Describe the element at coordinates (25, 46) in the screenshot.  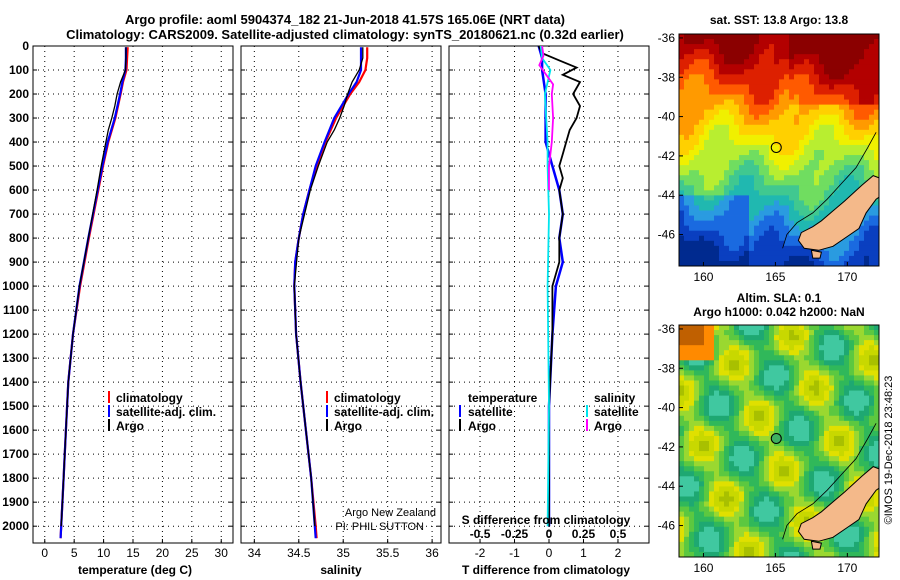
I see `depth-tick-label: 0` at that location.